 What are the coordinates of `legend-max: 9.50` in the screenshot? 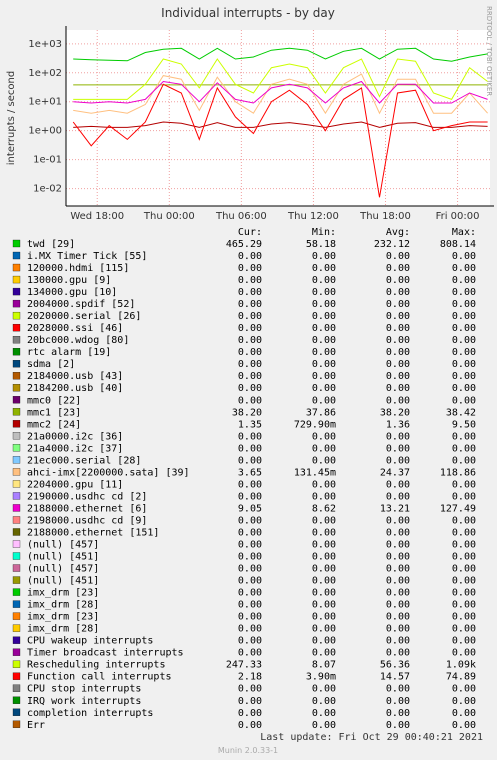 It's located at (464, 424).